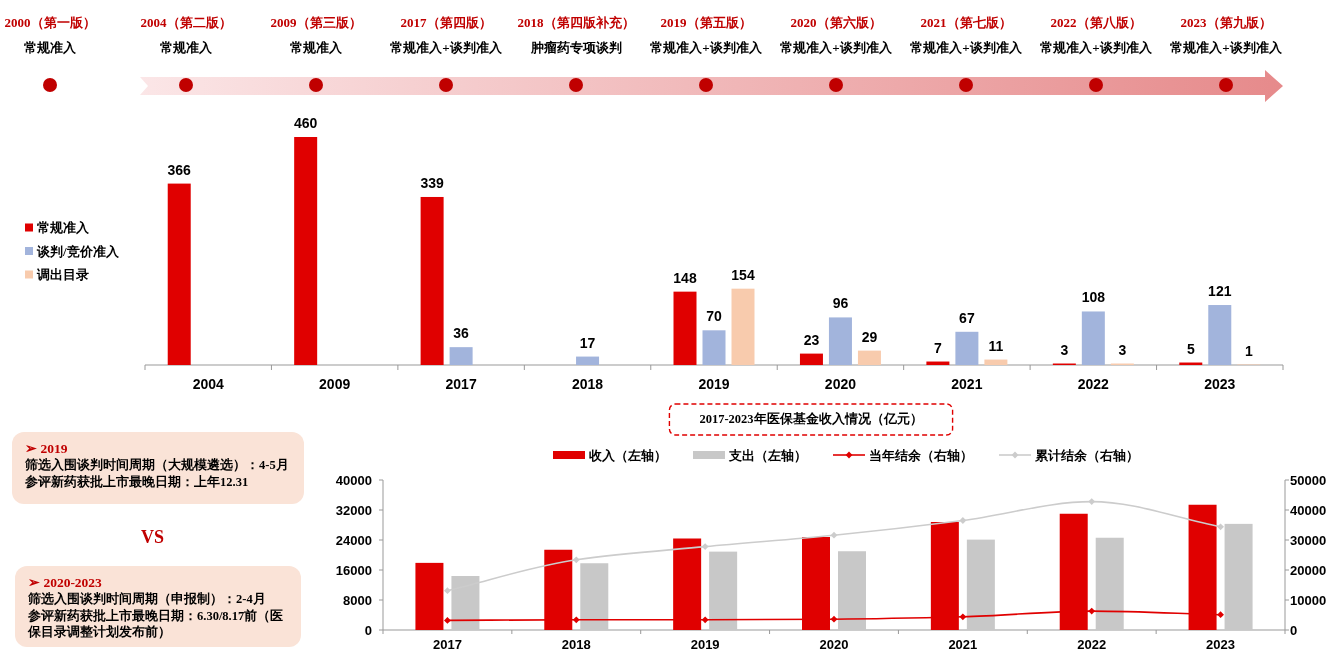 The height and width of the screenshot is (656, 1340). What do you see at coordinates (335, 384) in the screenshot?
I see `x-tick-label: 2009` at bounding box center [335, 384].